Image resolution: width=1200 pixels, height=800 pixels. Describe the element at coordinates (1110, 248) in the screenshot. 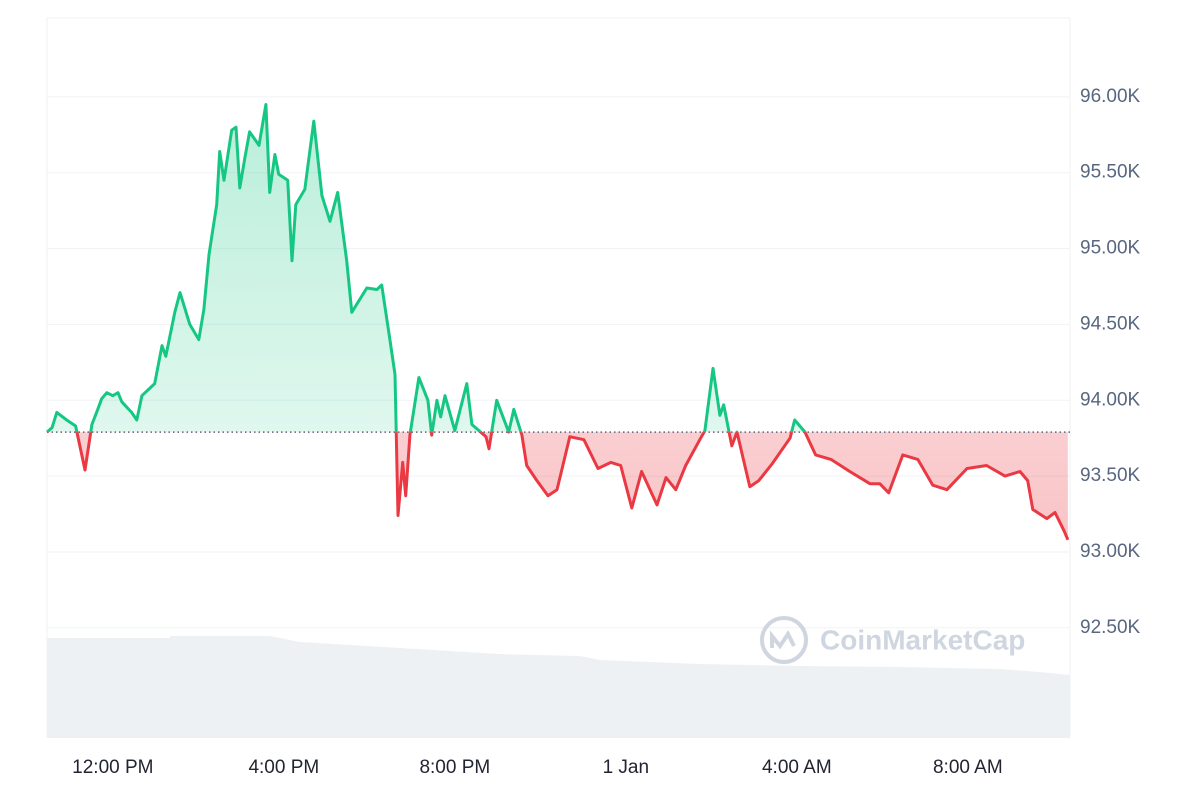

I see `y-tick-label: 95.00K` at that location.